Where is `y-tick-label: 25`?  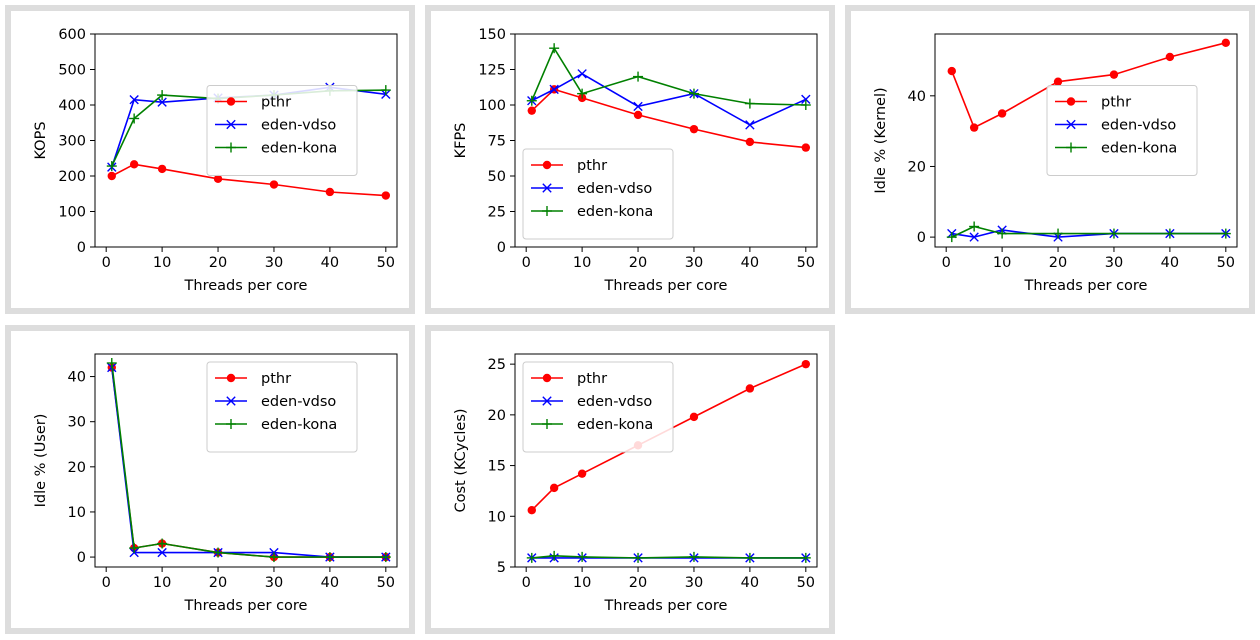
y-tick-label: 25 is located at coordinates (497, 213).